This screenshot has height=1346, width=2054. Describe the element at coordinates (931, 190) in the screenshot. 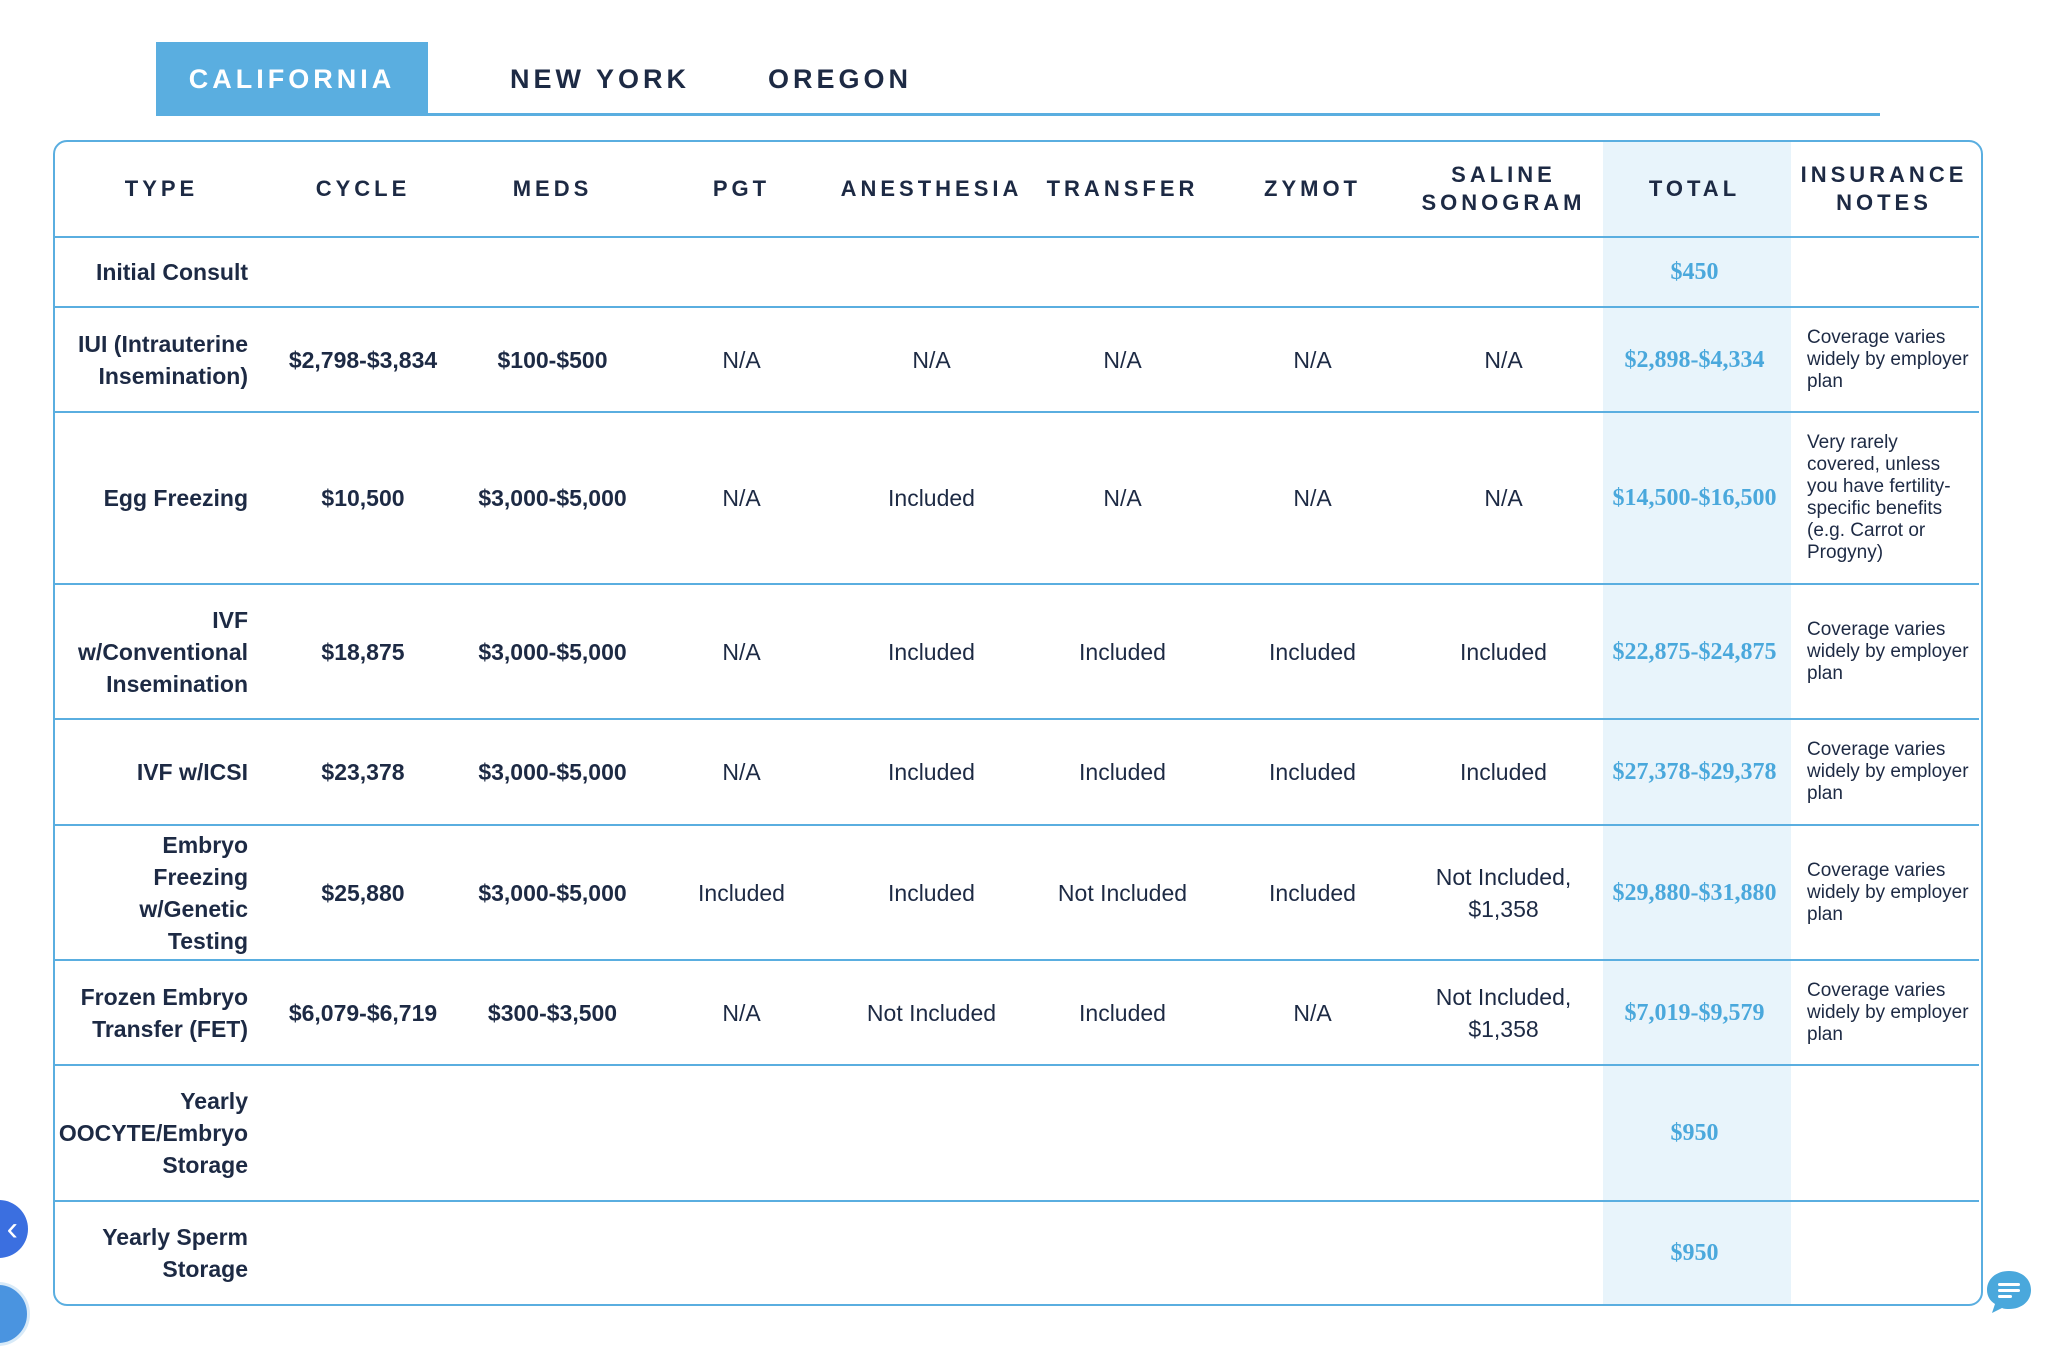

I see `header-anesthesia: ANESTHESIA` at that location.